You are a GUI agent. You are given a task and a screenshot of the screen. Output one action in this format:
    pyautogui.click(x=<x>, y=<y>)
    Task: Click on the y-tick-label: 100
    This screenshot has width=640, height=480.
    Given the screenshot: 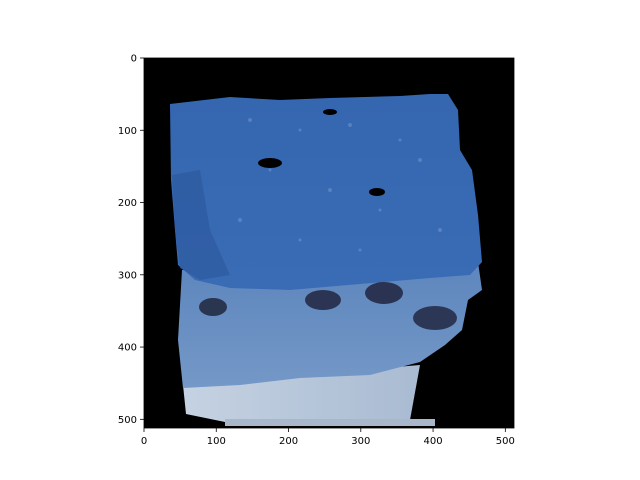 What is the action you would take?
    pyautogui.click(x=127, y=131)
    